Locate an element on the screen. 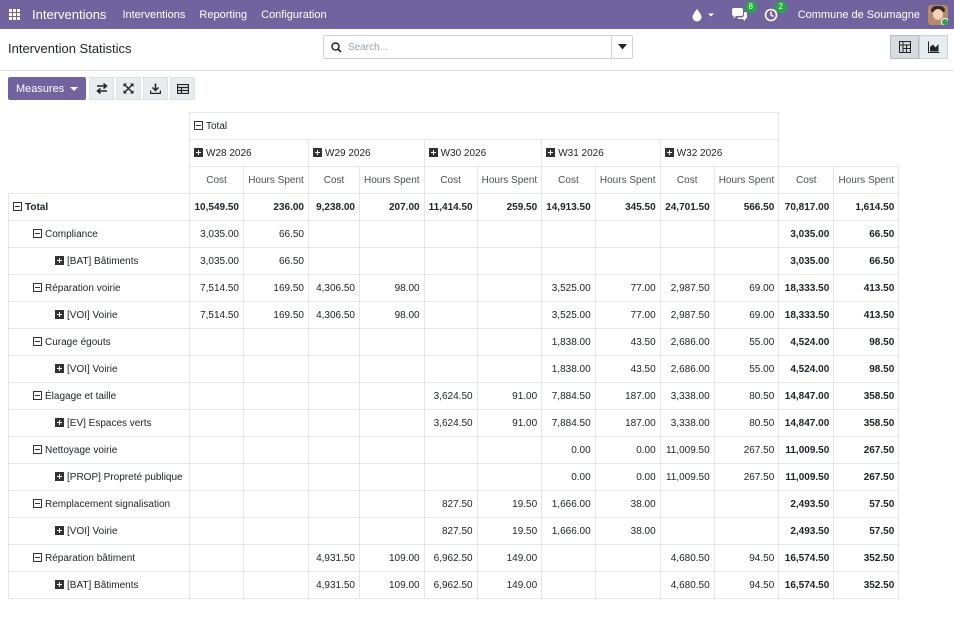  cell-hours: 94.50 is located at coordinates (746, 585).